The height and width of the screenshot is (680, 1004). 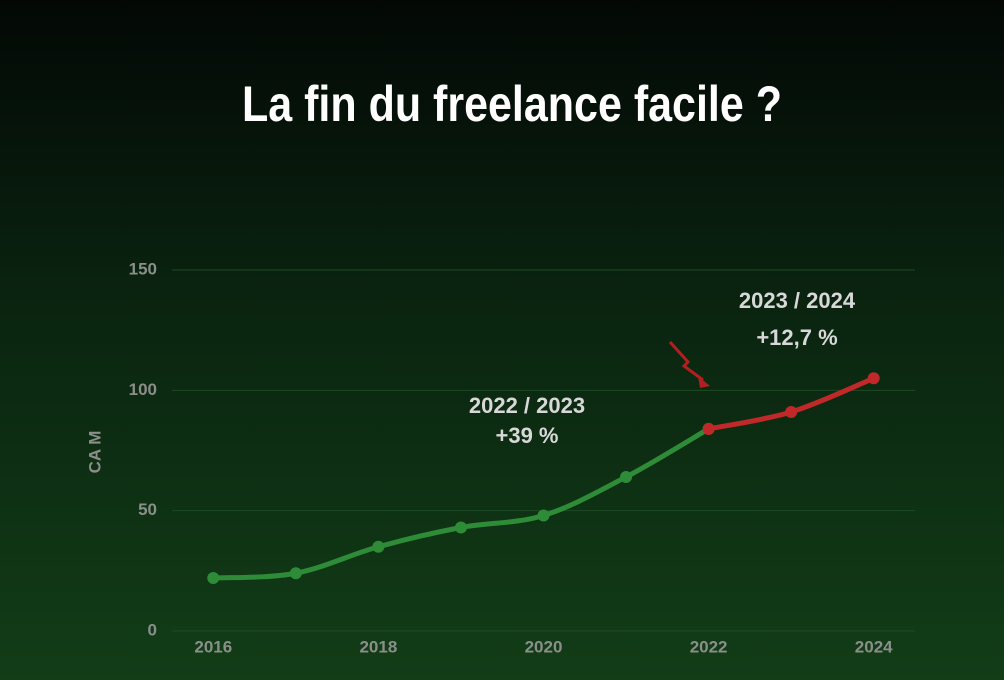 I want to click on annotation: 2022 / 2023, so click(x=527, y=405).